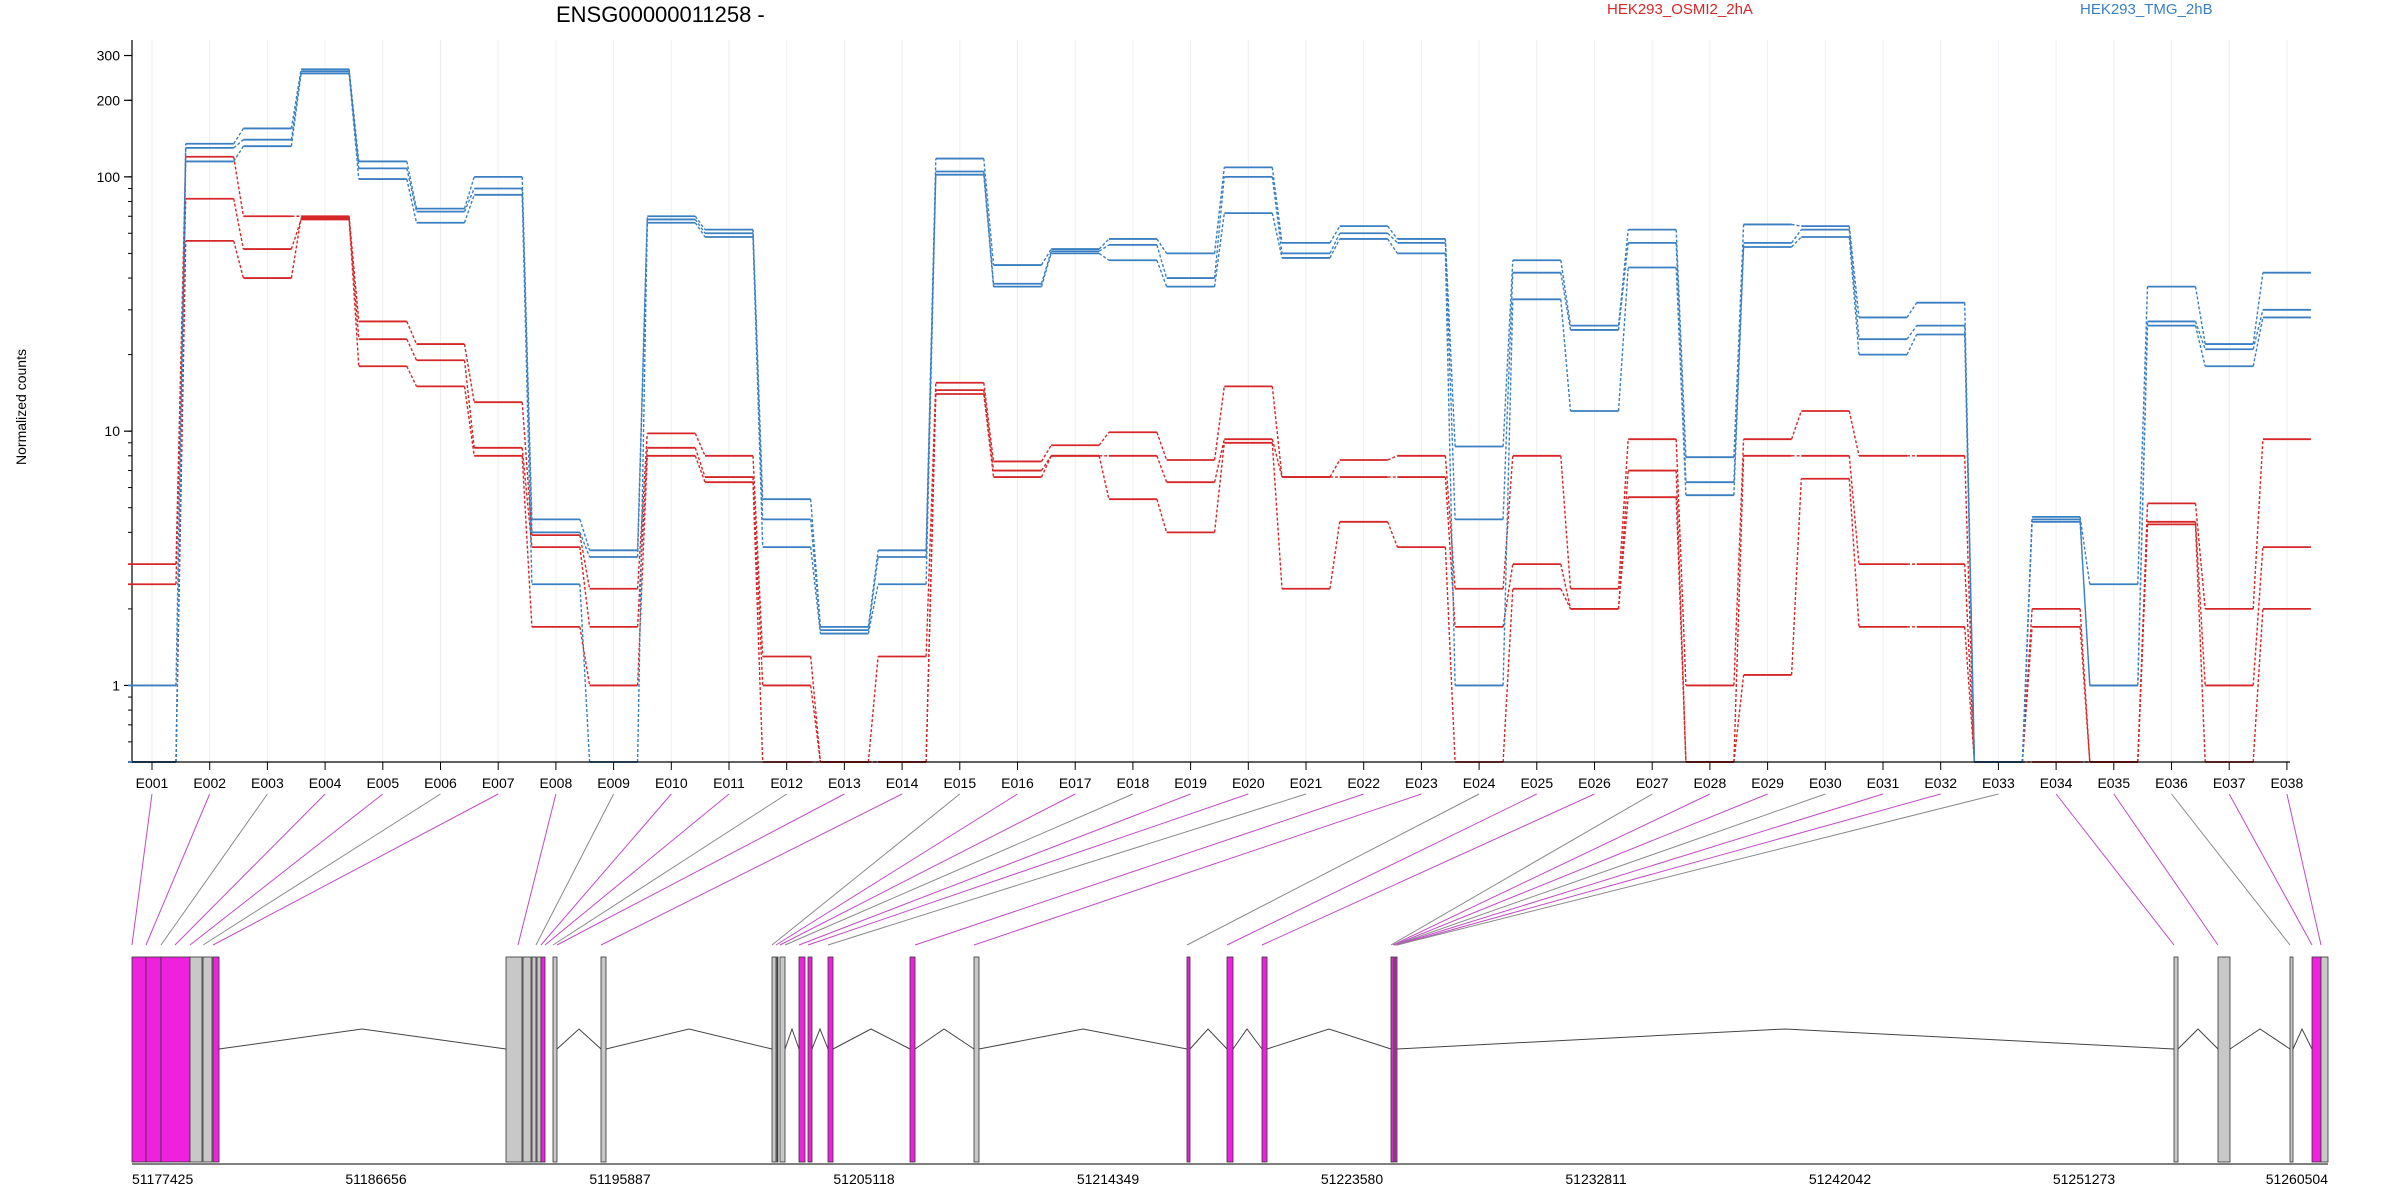 Image resolution: width=2400 pixels, height=1200 pixels. I want to click on exon-connectors, so click(1226, 869).